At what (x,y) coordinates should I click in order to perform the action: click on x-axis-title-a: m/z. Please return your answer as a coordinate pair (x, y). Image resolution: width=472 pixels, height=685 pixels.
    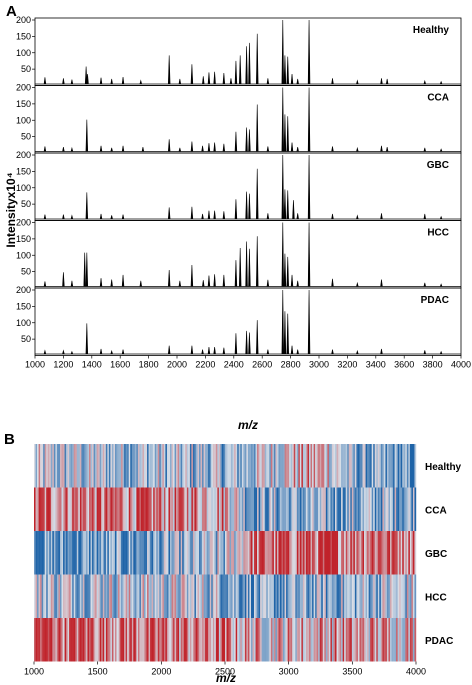
    Looking at the image, I should click on (248, 425).